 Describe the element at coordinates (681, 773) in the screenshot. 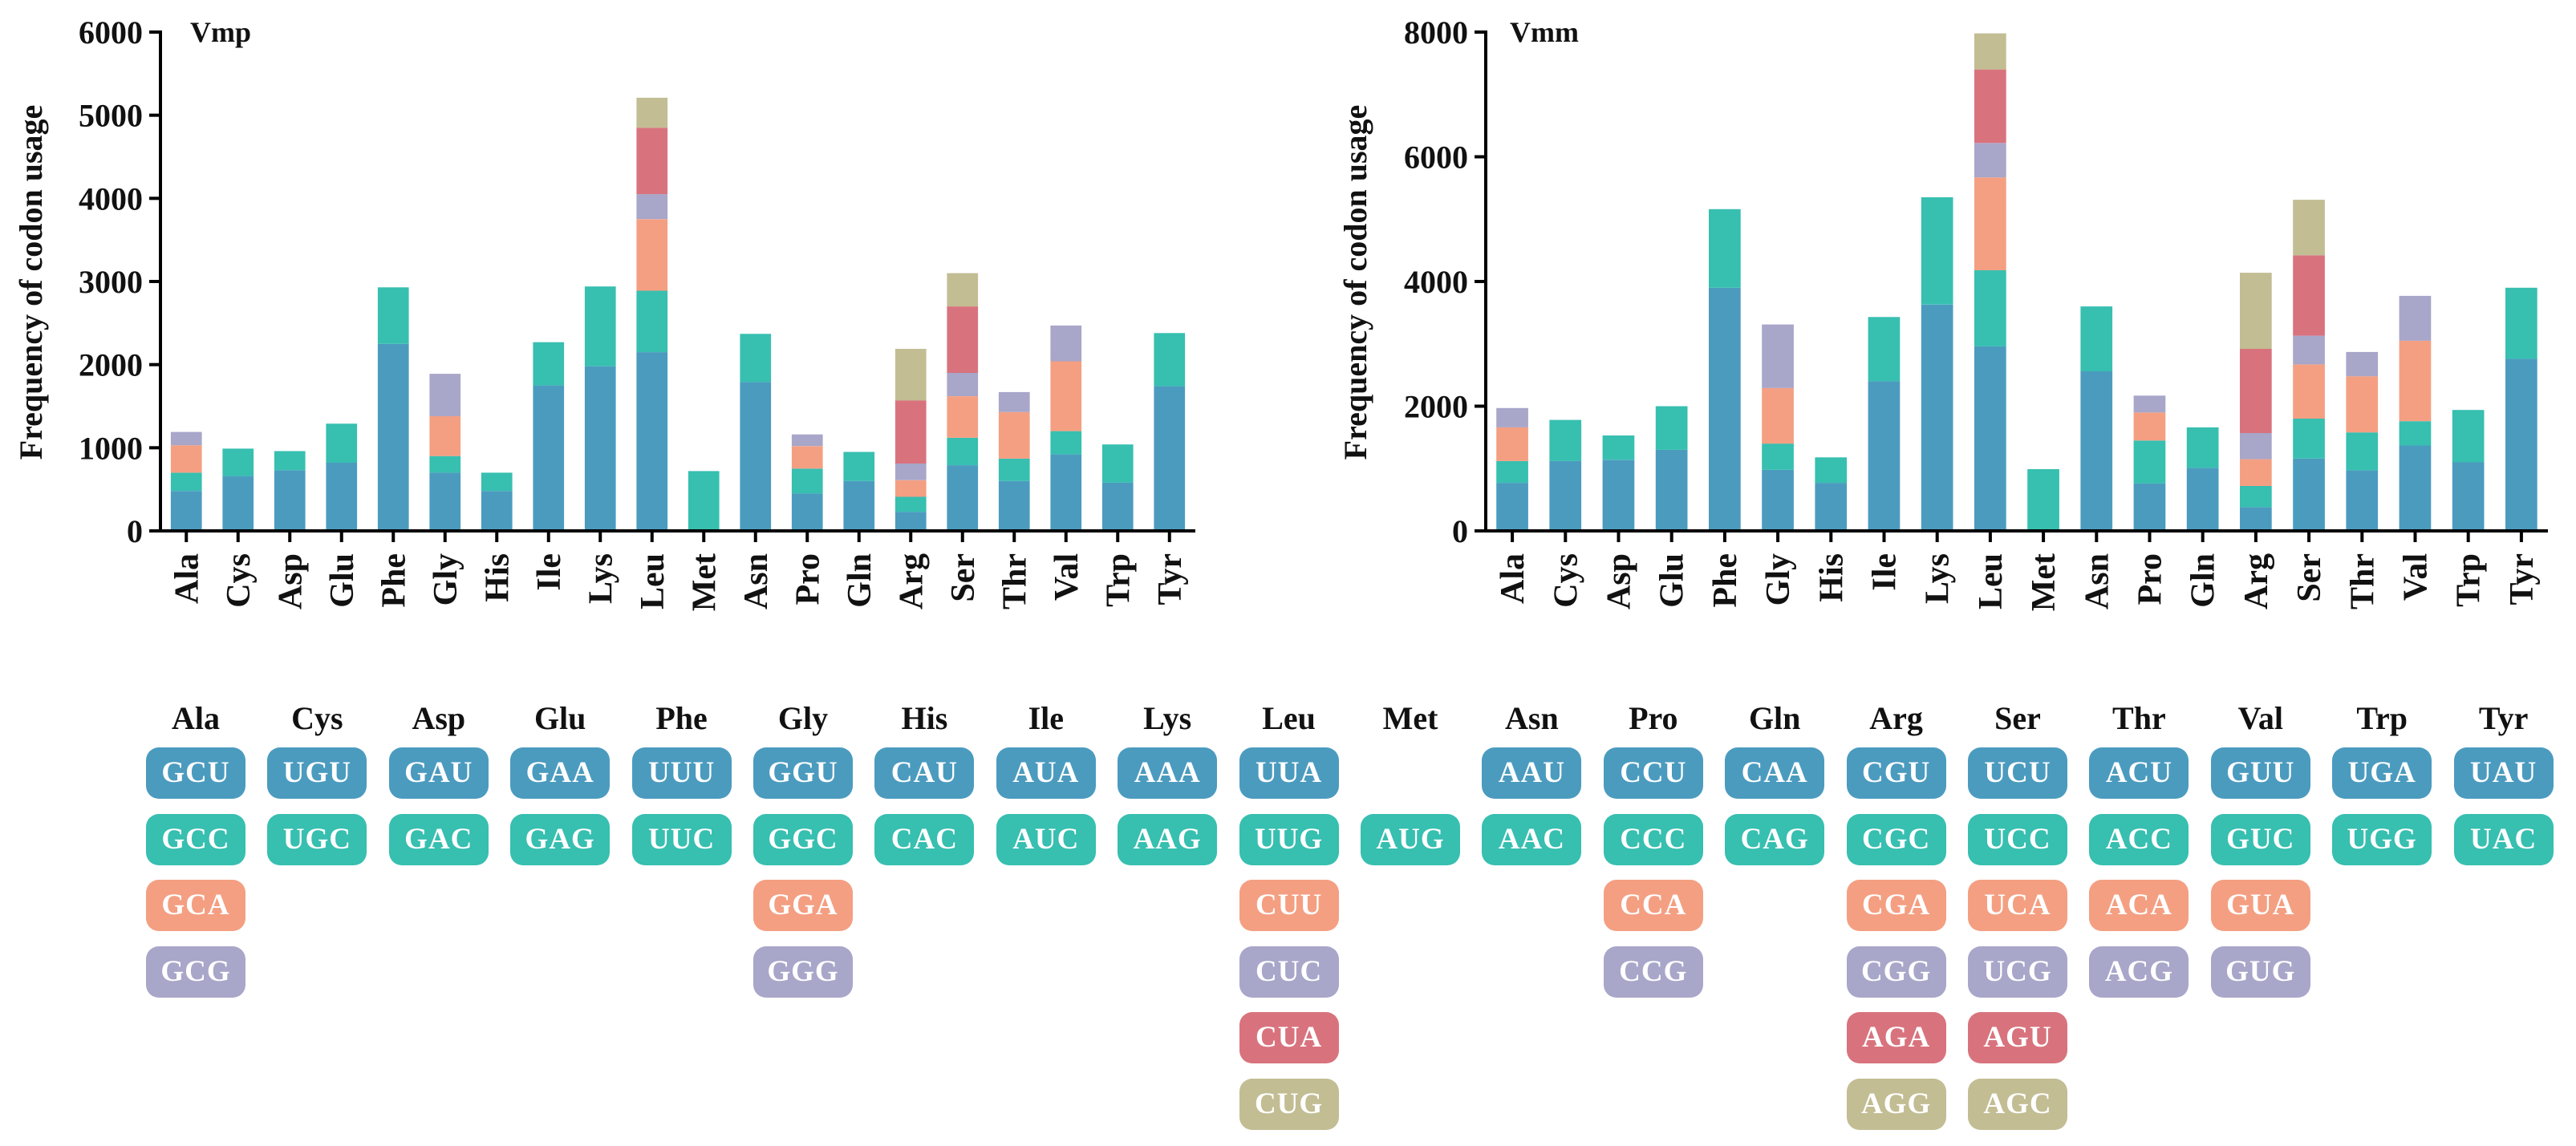

I see `codon-chip-uuu: UUU` at that location.